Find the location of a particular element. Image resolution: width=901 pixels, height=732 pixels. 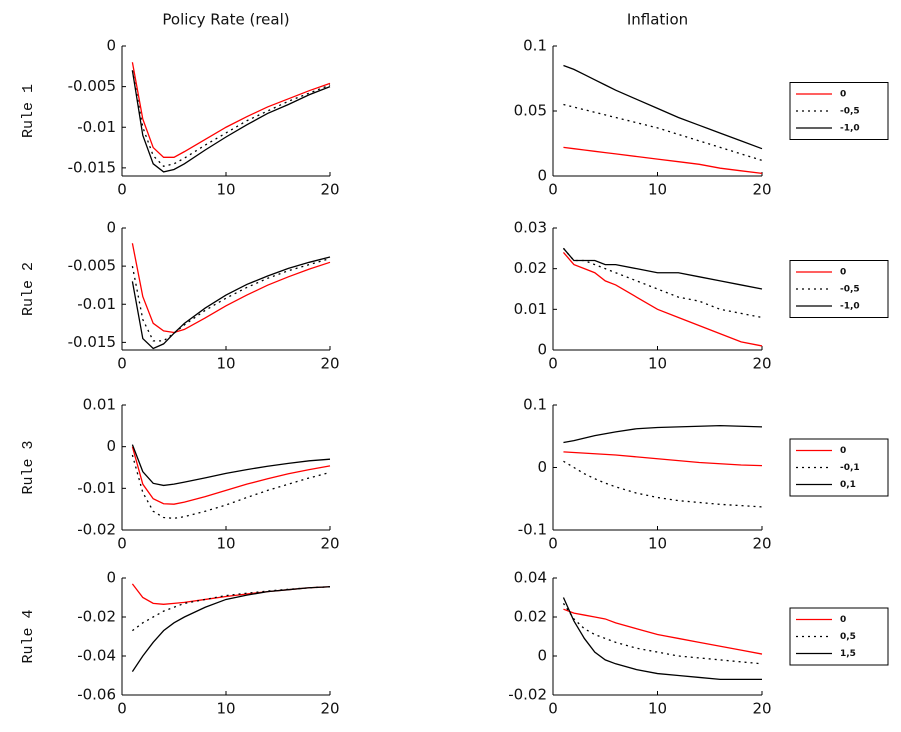

y-axis-label: Rule 2 is located at coordinates (28, 289).